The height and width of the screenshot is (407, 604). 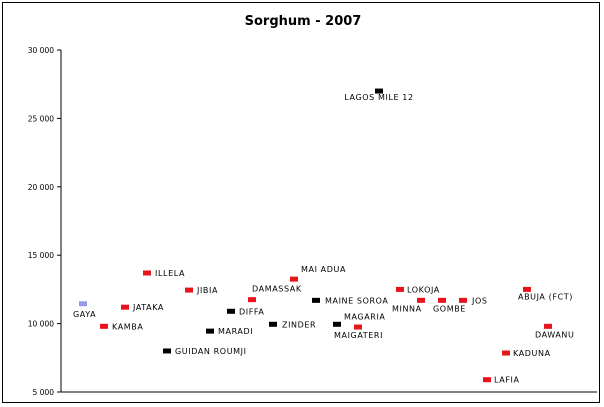 I want to click on point-label: JIBIA, so click(x=207, y=290).